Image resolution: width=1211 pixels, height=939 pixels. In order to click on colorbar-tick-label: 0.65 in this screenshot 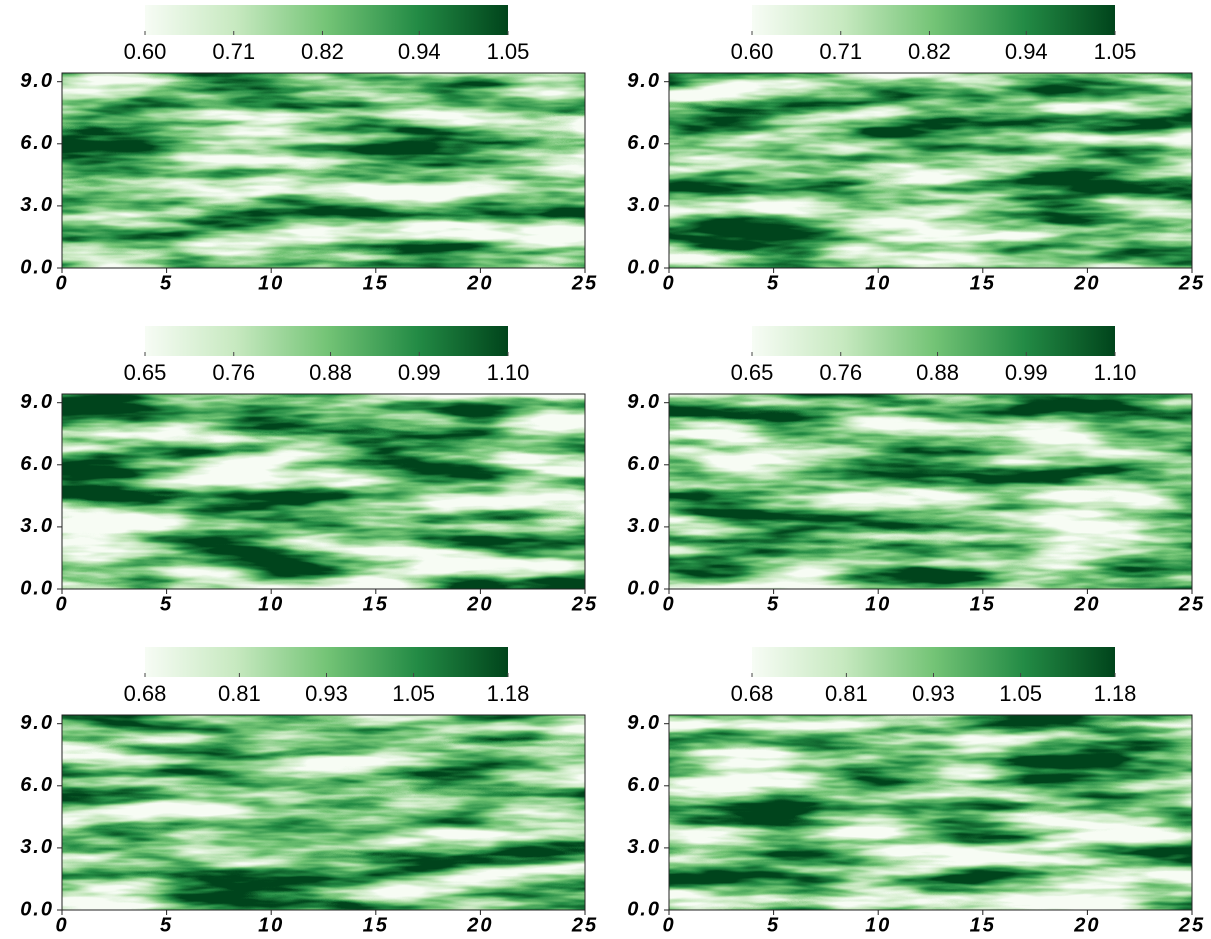, I will do `click(145, 372)`.